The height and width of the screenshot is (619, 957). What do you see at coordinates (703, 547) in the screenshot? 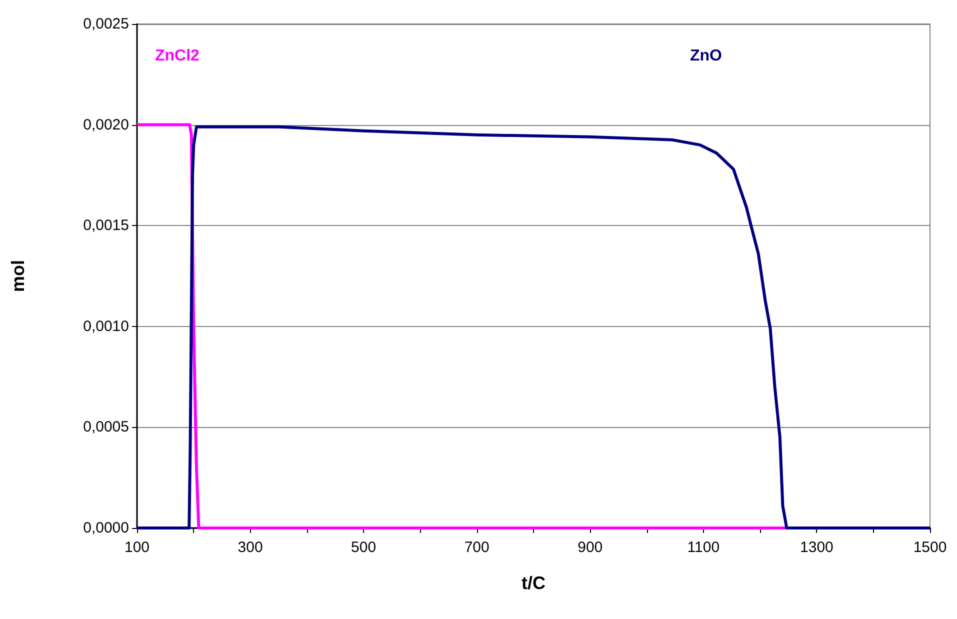
I see `x-tick-label: 1100` at bounding box center [703, 547].